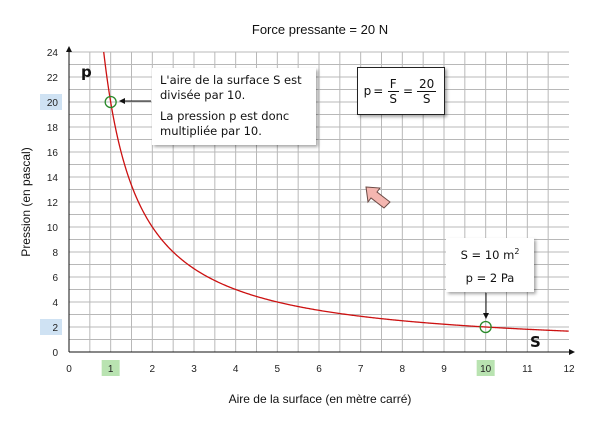 The width and height of the screenshot is (595, 422). Describe the element at coordinates (444, 369) in the screenshot. I see `x-tick-label: 9` at that location.